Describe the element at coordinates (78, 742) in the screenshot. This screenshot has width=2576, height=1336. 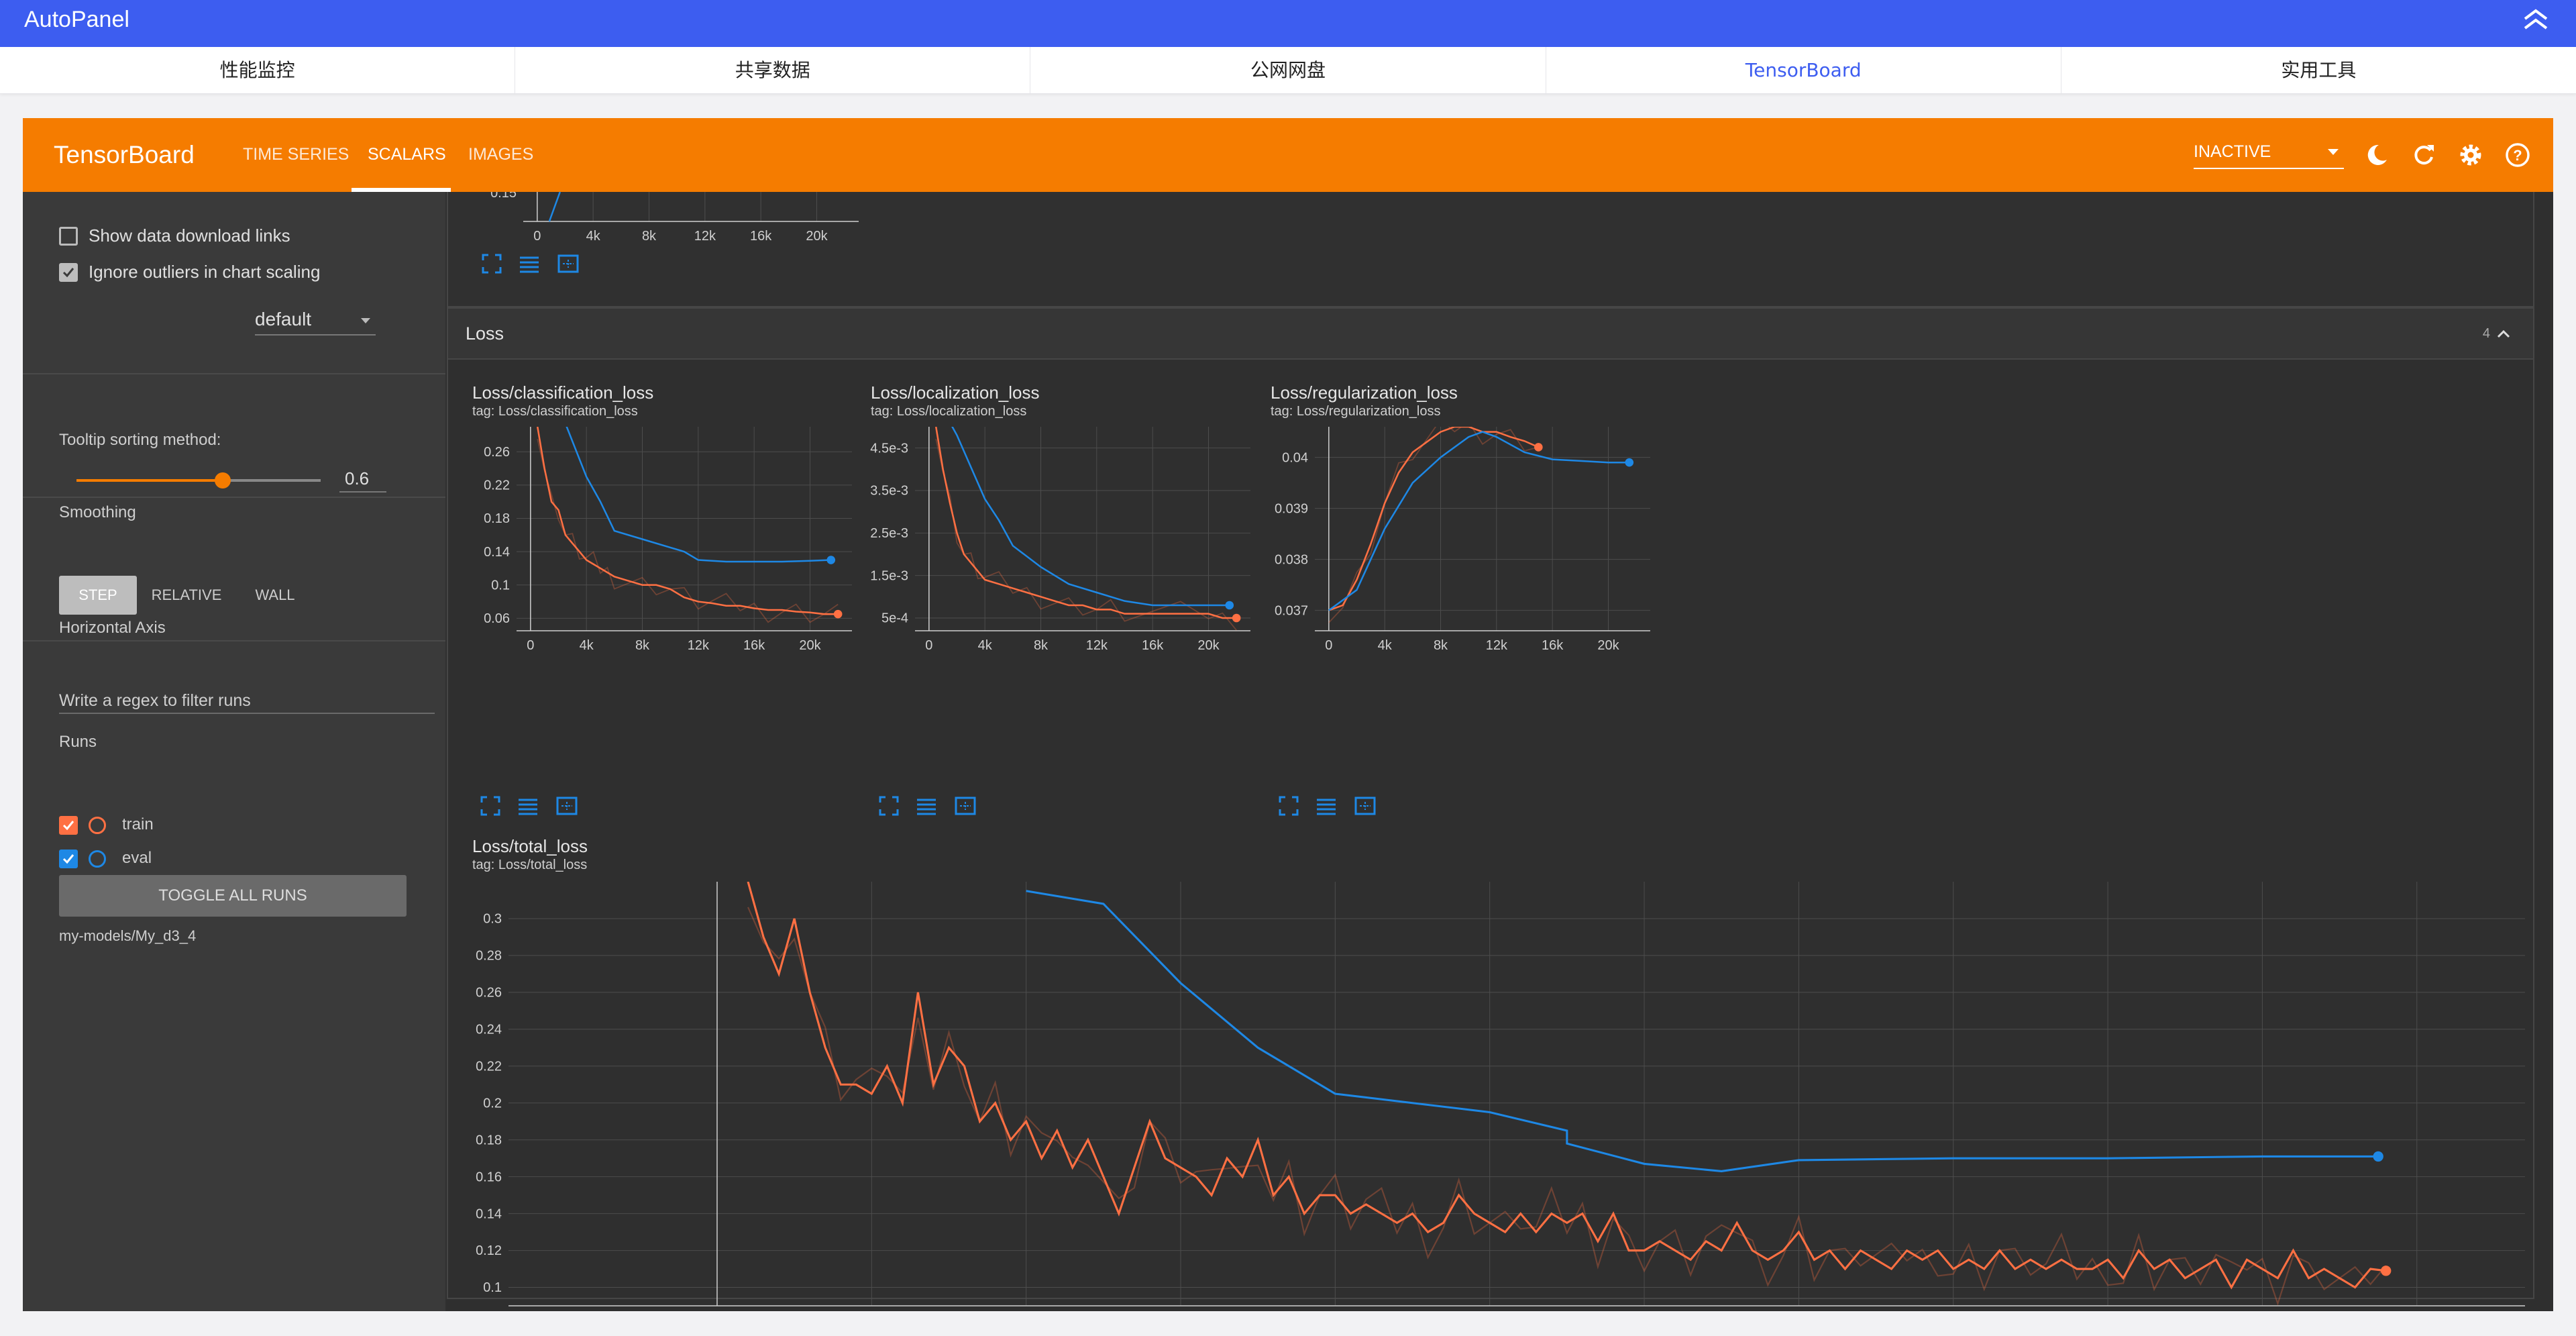
I see `runs-label: Runs` at that location.